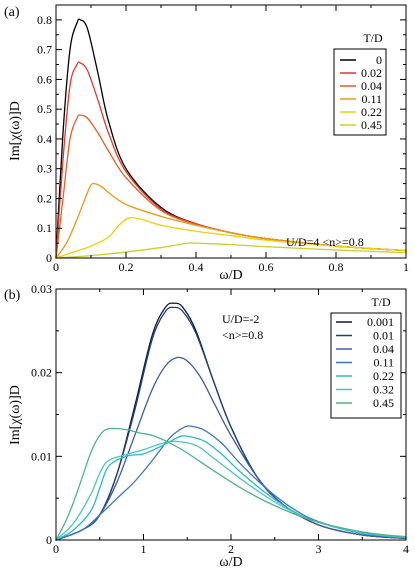 The width and height of the screenshot is (415, 572). Describe the element at coordinates (44, 109) in the screenshot. I see `panel-a-ytick-label: 0.5` at that location.